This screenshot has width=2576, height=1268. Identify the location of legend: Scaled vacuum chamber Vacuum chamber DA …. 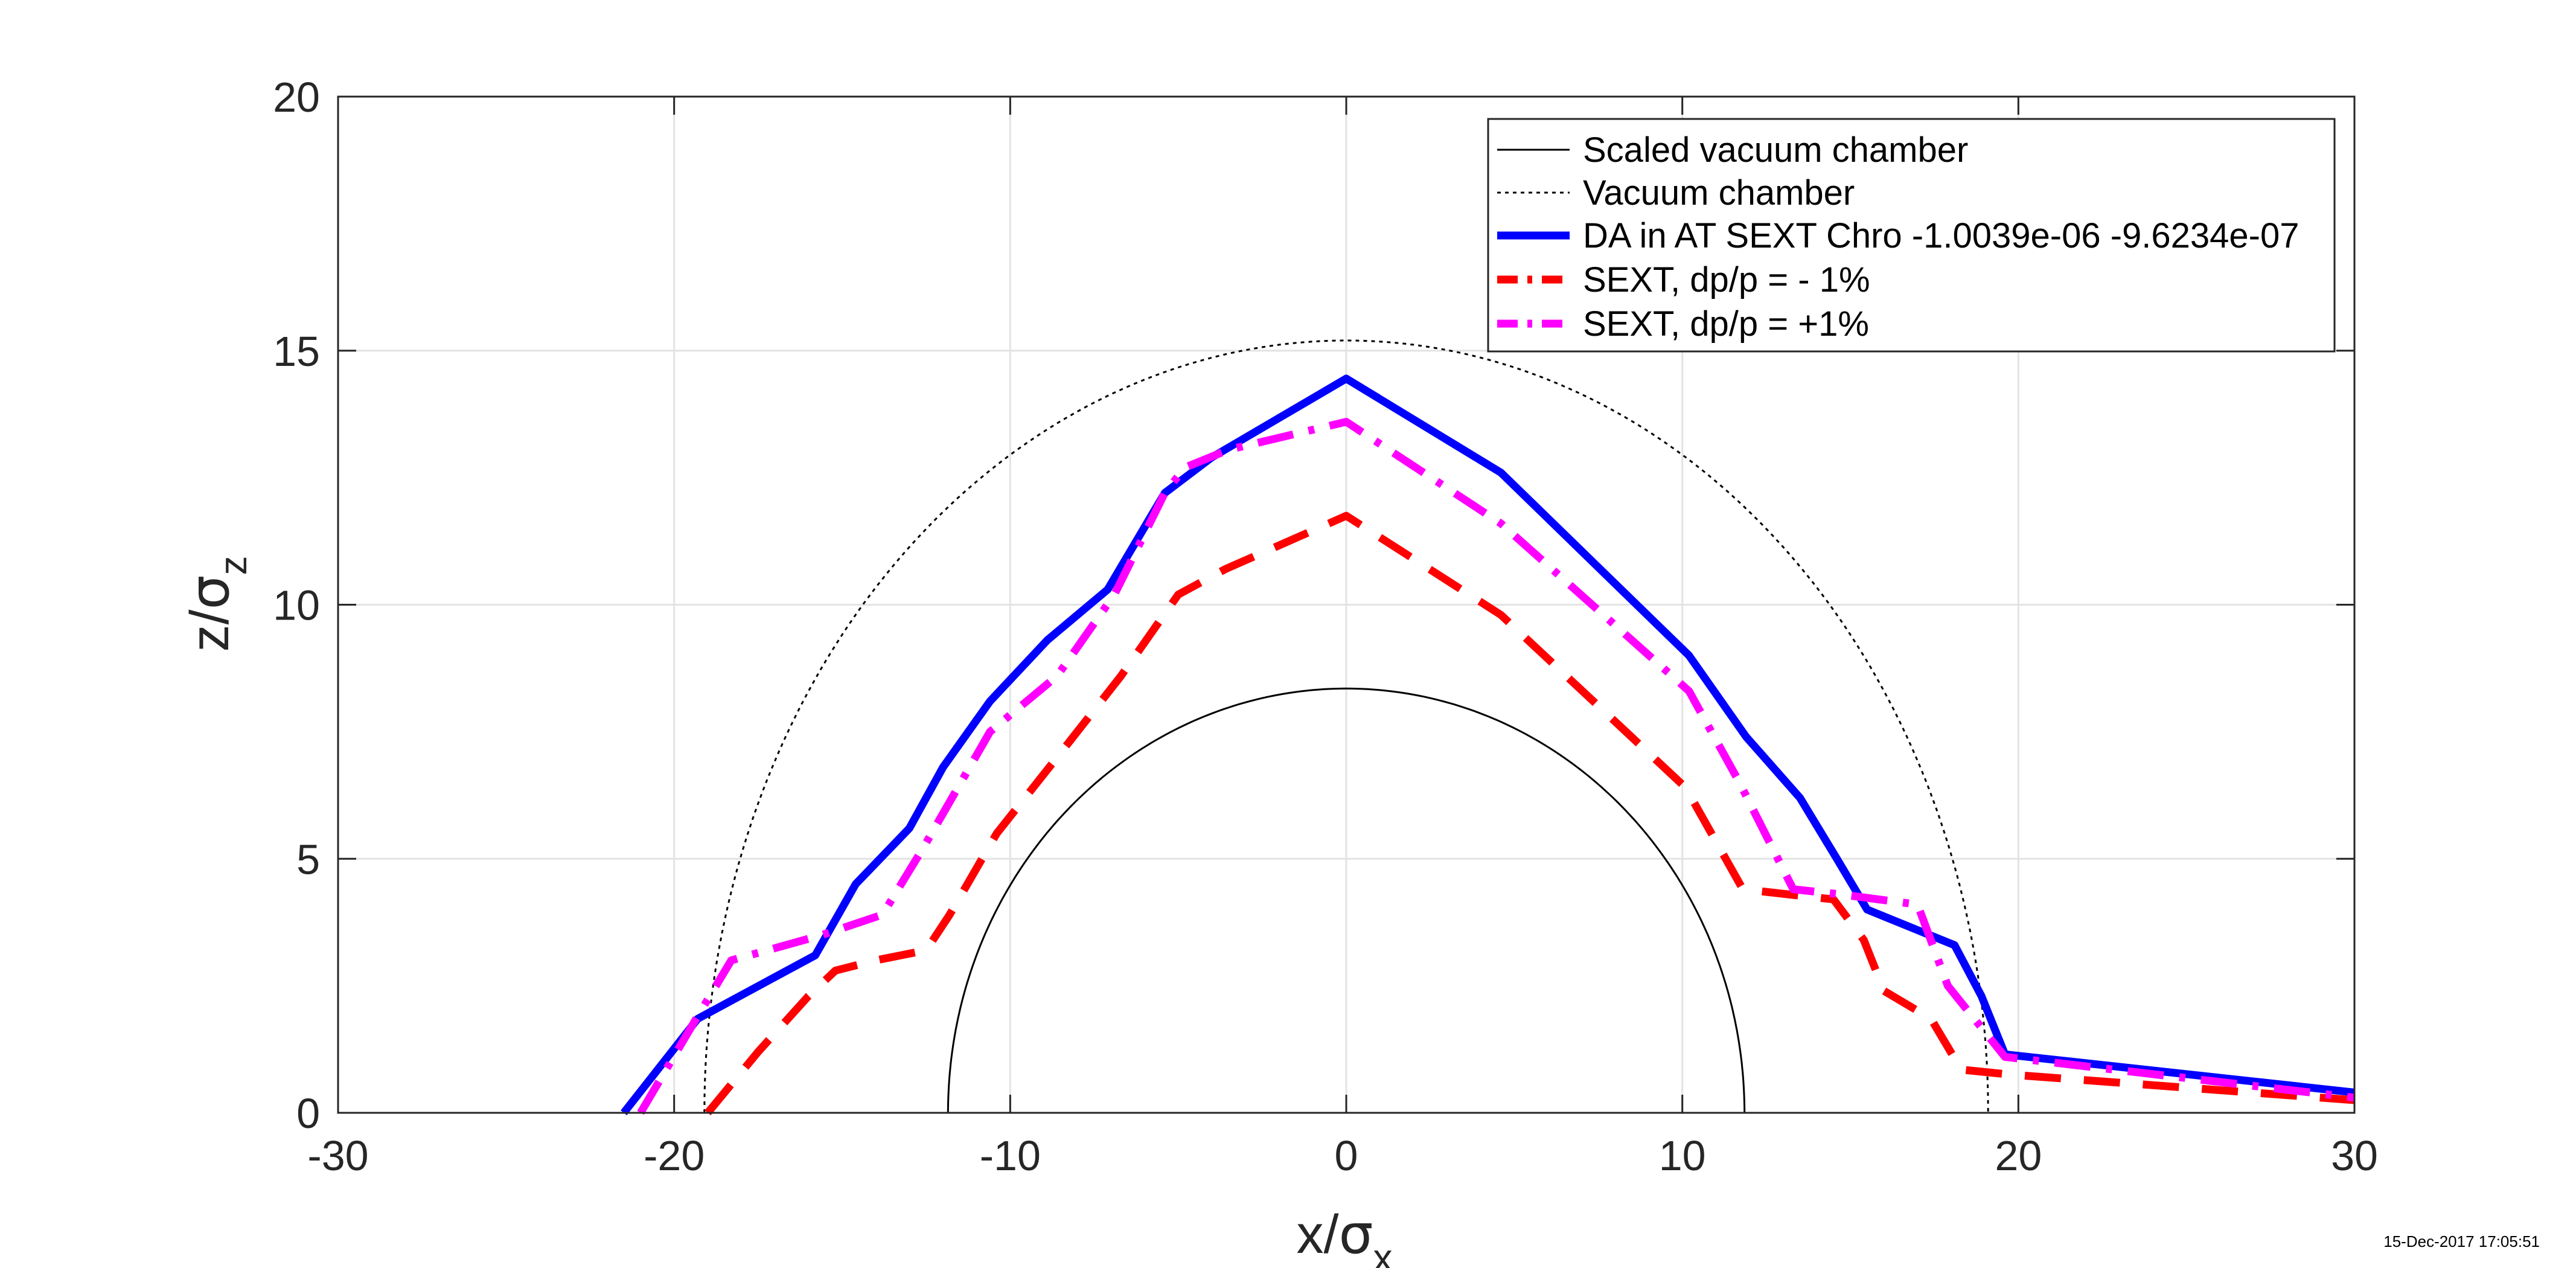
(1912, 235).